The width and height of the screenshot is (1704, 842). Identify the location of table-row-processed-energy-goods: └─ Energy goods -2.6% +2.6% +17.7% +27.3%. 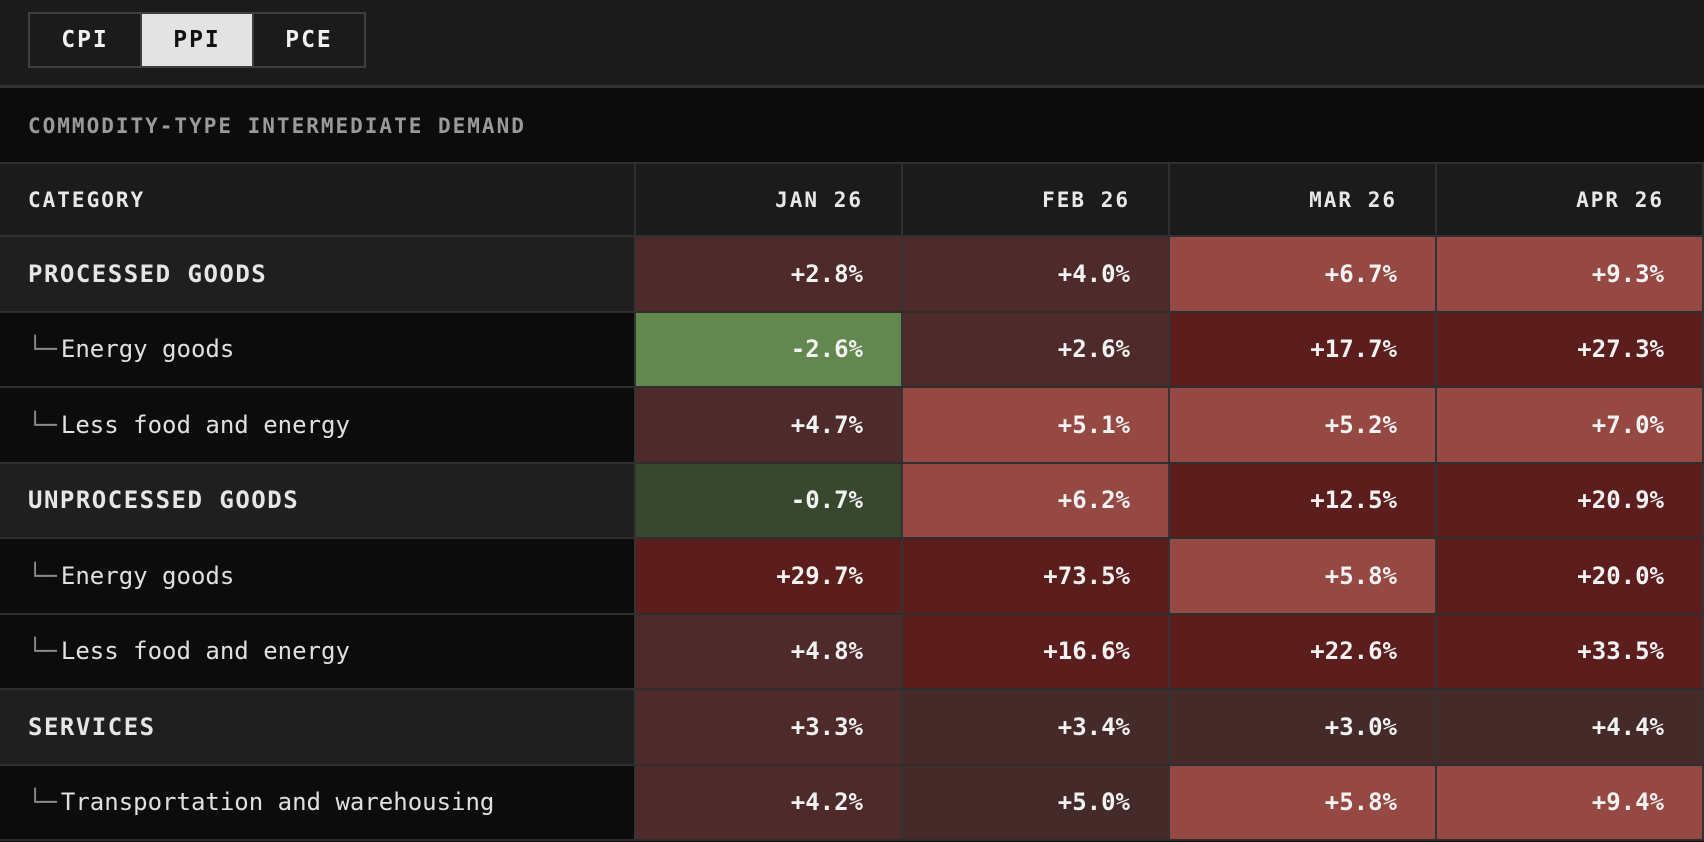
(852, 349).